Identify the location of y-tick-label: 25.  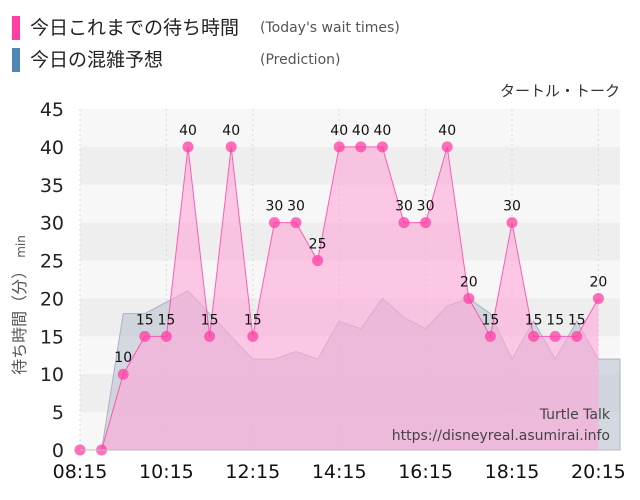
(52, 262).